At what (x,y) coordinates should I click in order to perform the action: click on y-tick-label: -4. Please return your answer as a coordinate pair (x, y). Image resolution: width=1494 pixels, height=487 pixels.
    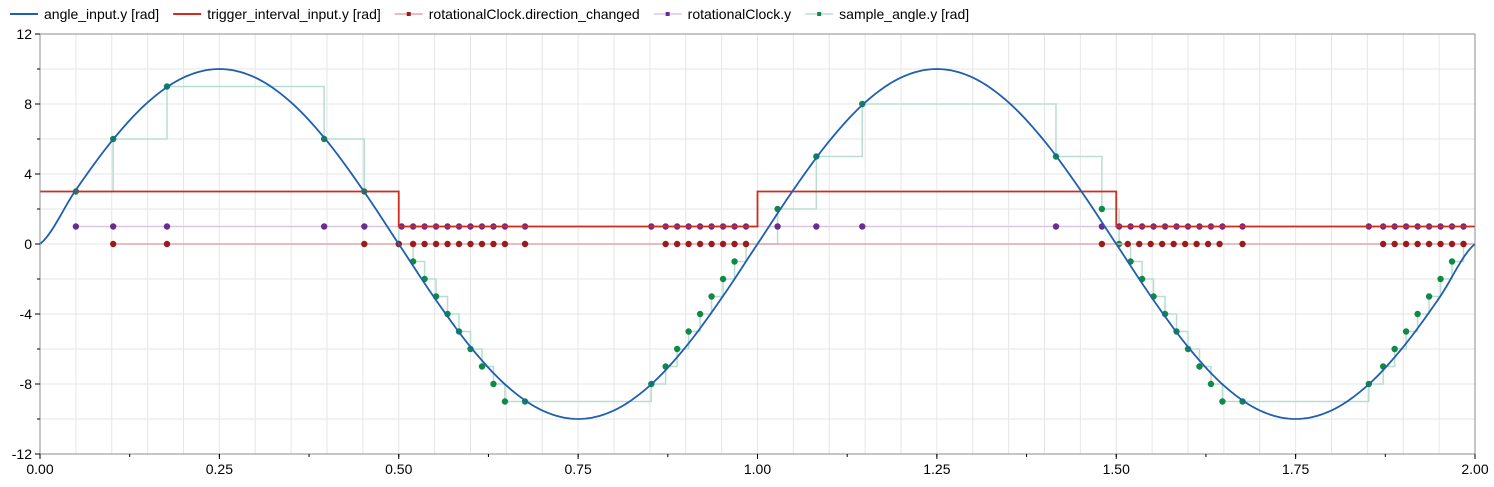
    Looking at the image, I should click on (26, 314).